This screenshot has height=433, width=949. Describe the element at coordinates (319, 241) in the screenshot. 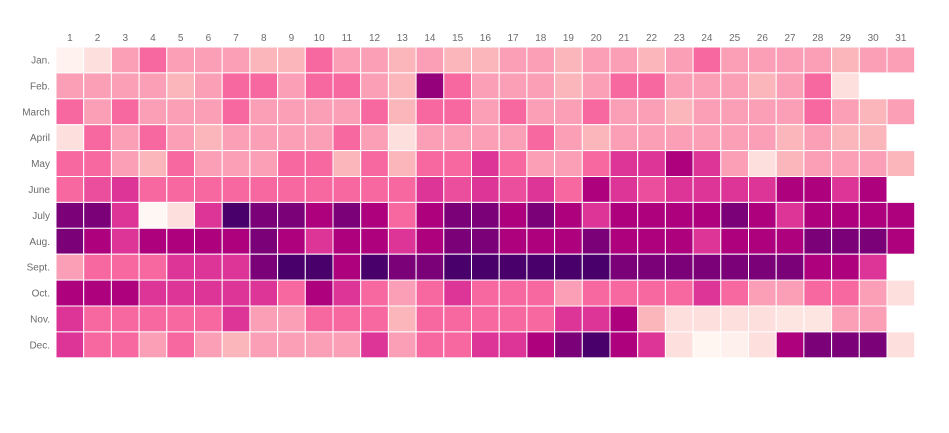

I see `heatmap-cell-m8-d10` at that location.